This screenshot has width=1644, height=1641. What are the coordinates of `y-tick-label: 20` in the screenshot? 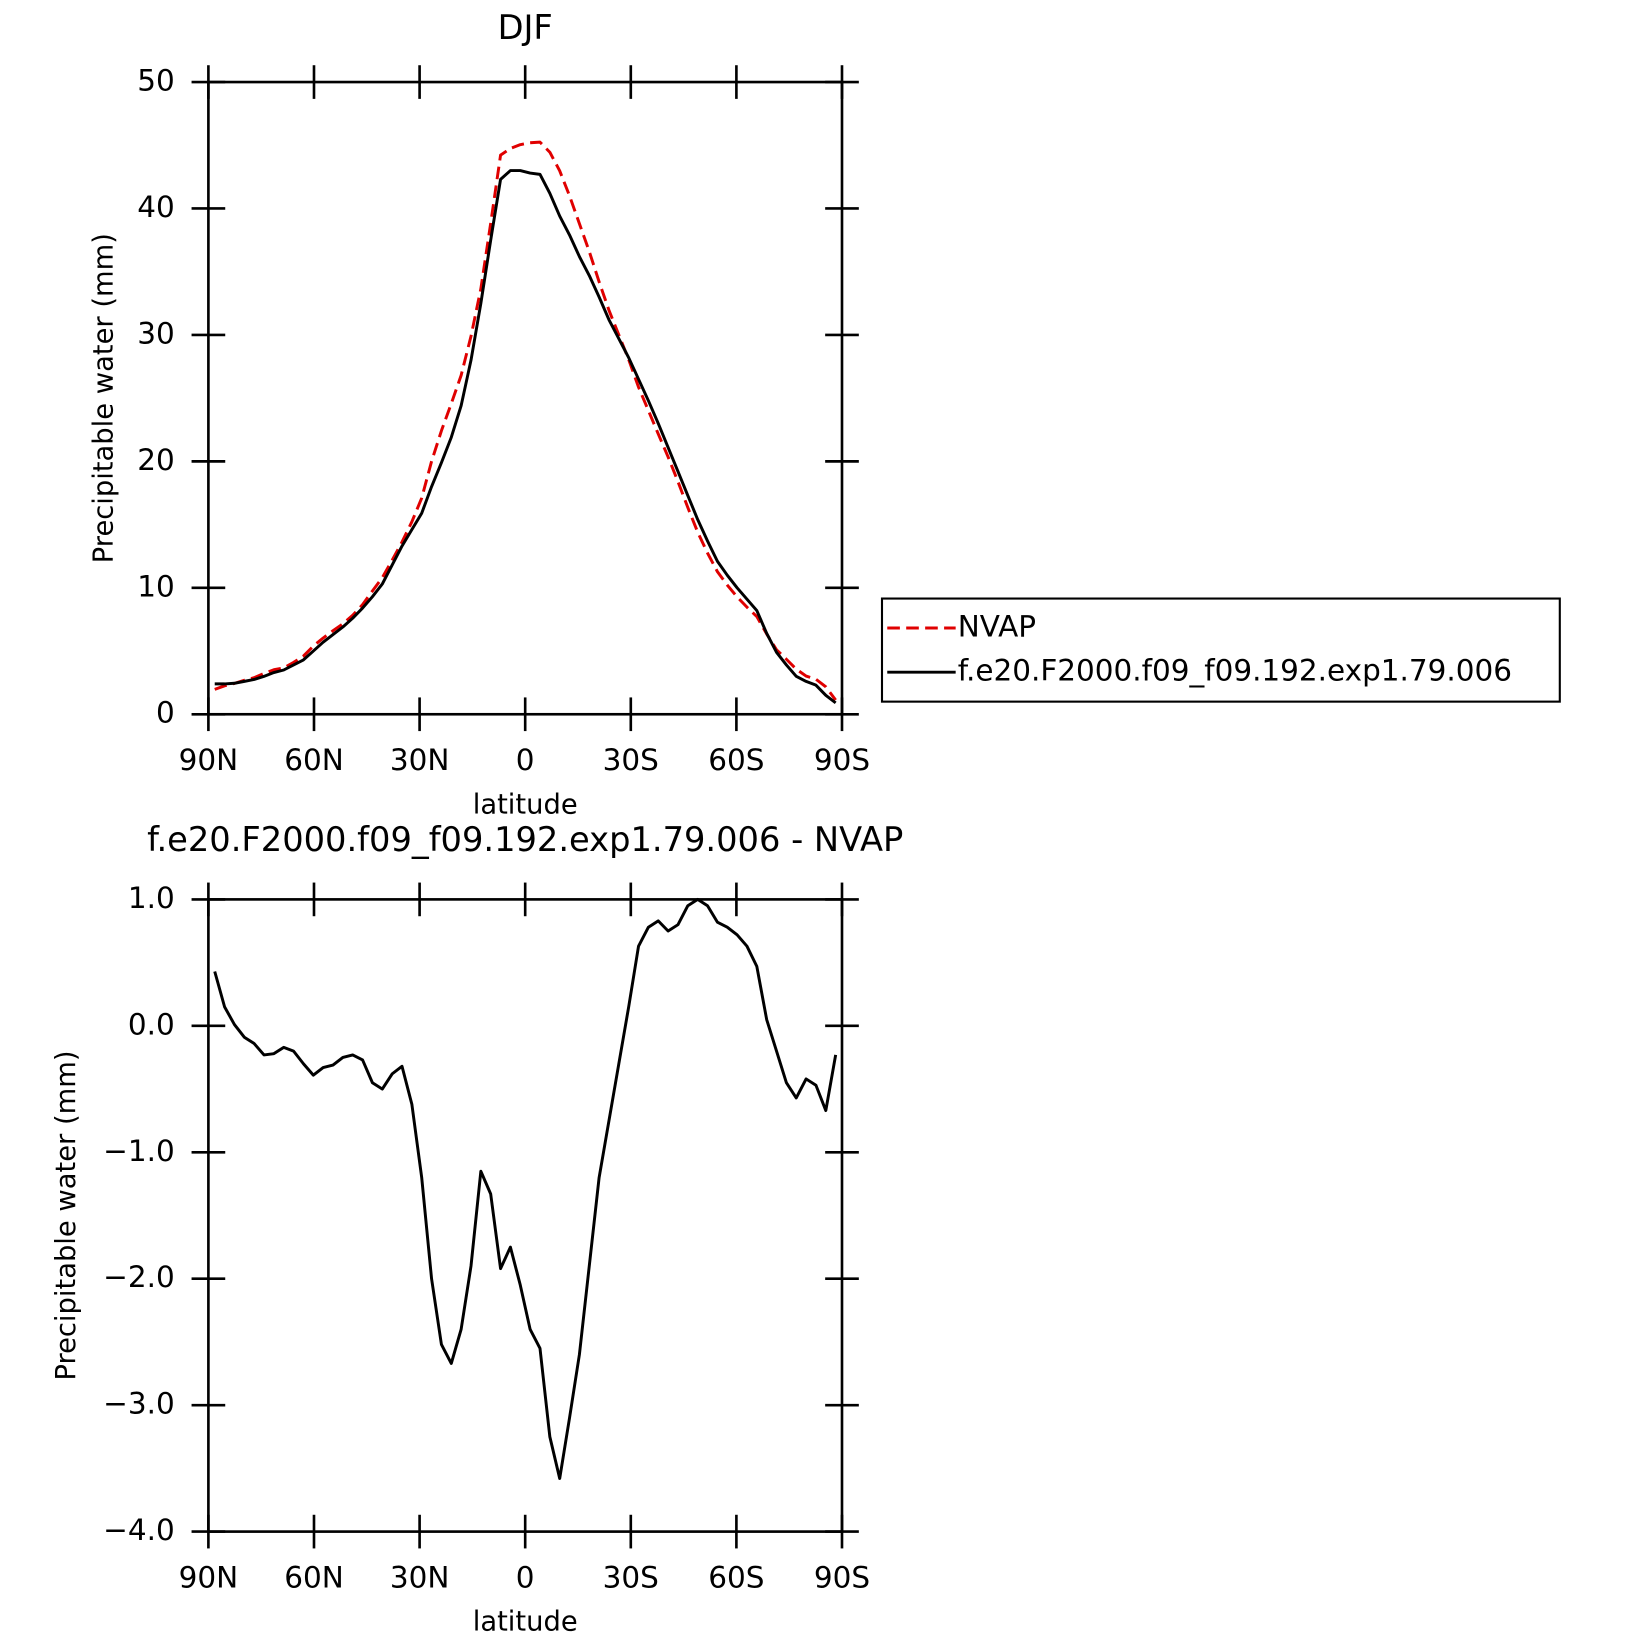 It's located at (155, 460).